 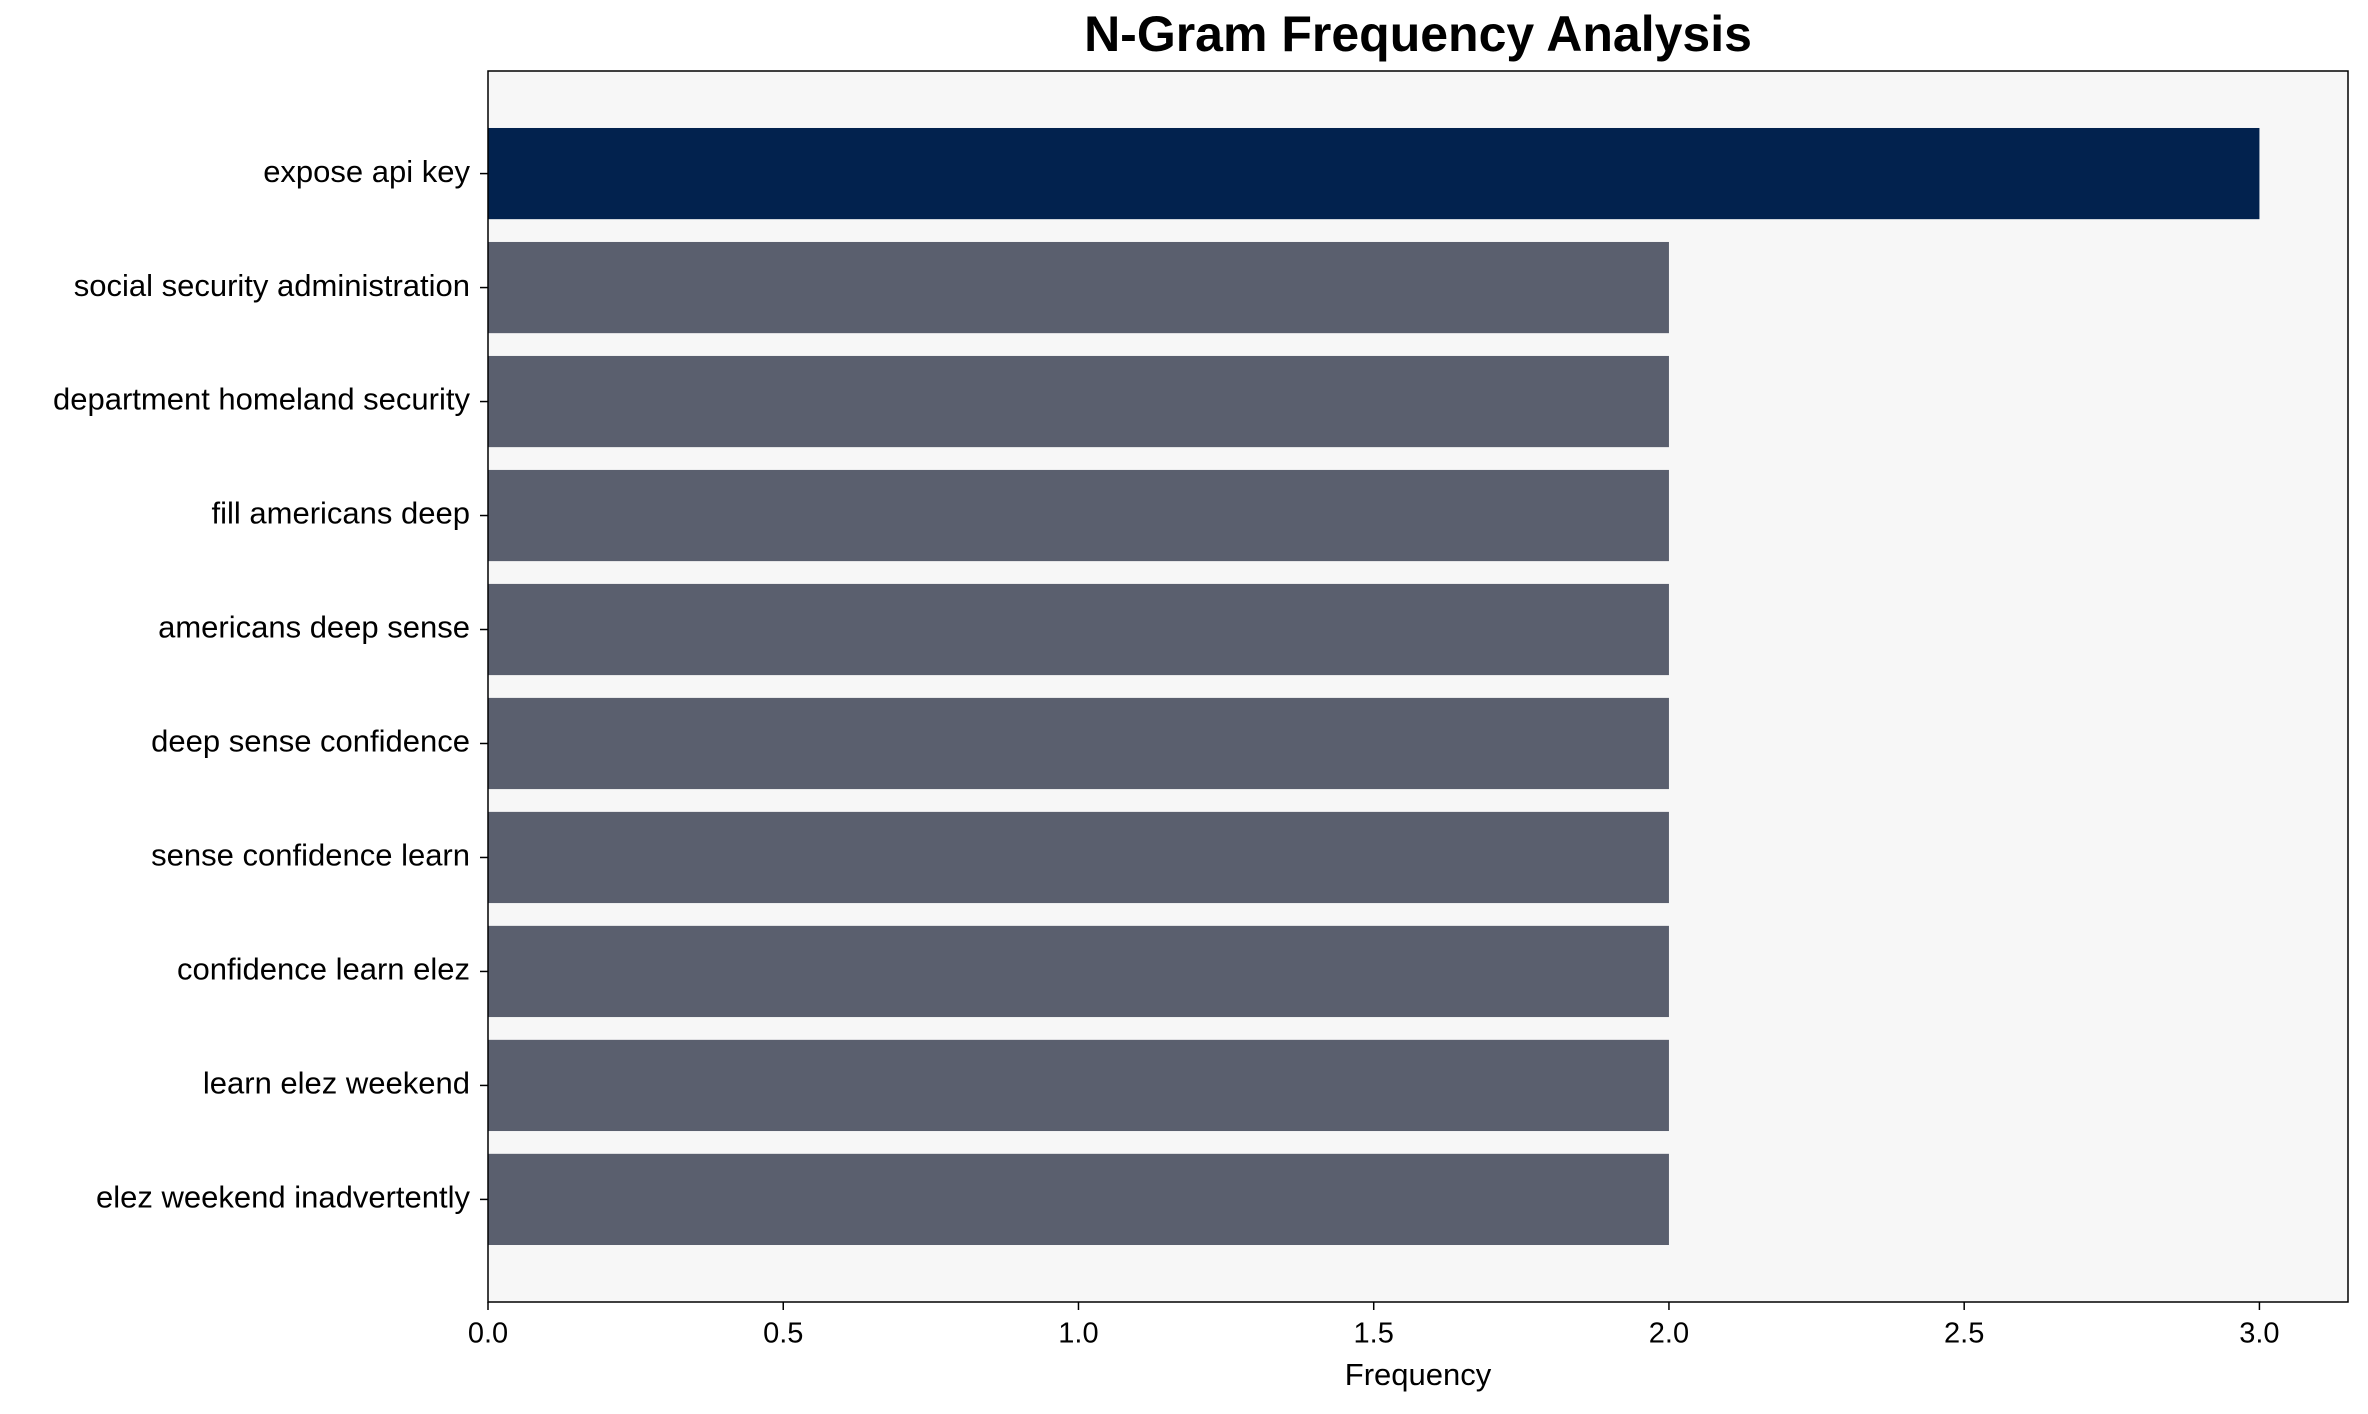 What do you see at coordinates (336, 1083) in the screenshot?
I see `y-tick-label: learn elez weekend` at bounding box center [336, 1083].